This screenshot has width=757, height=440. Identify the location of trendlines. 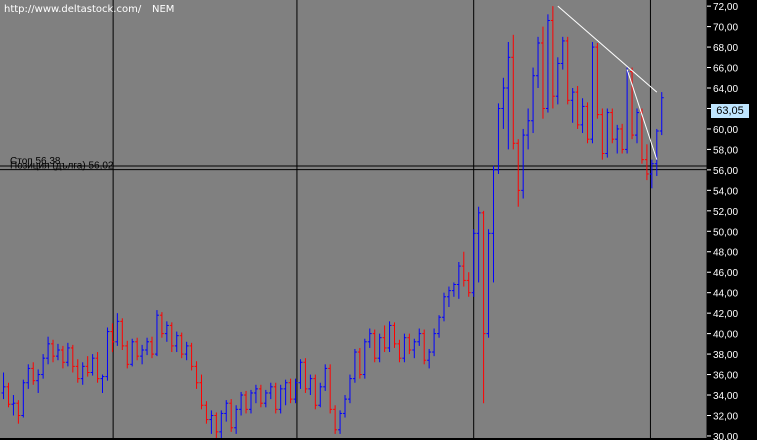
(607, 82).